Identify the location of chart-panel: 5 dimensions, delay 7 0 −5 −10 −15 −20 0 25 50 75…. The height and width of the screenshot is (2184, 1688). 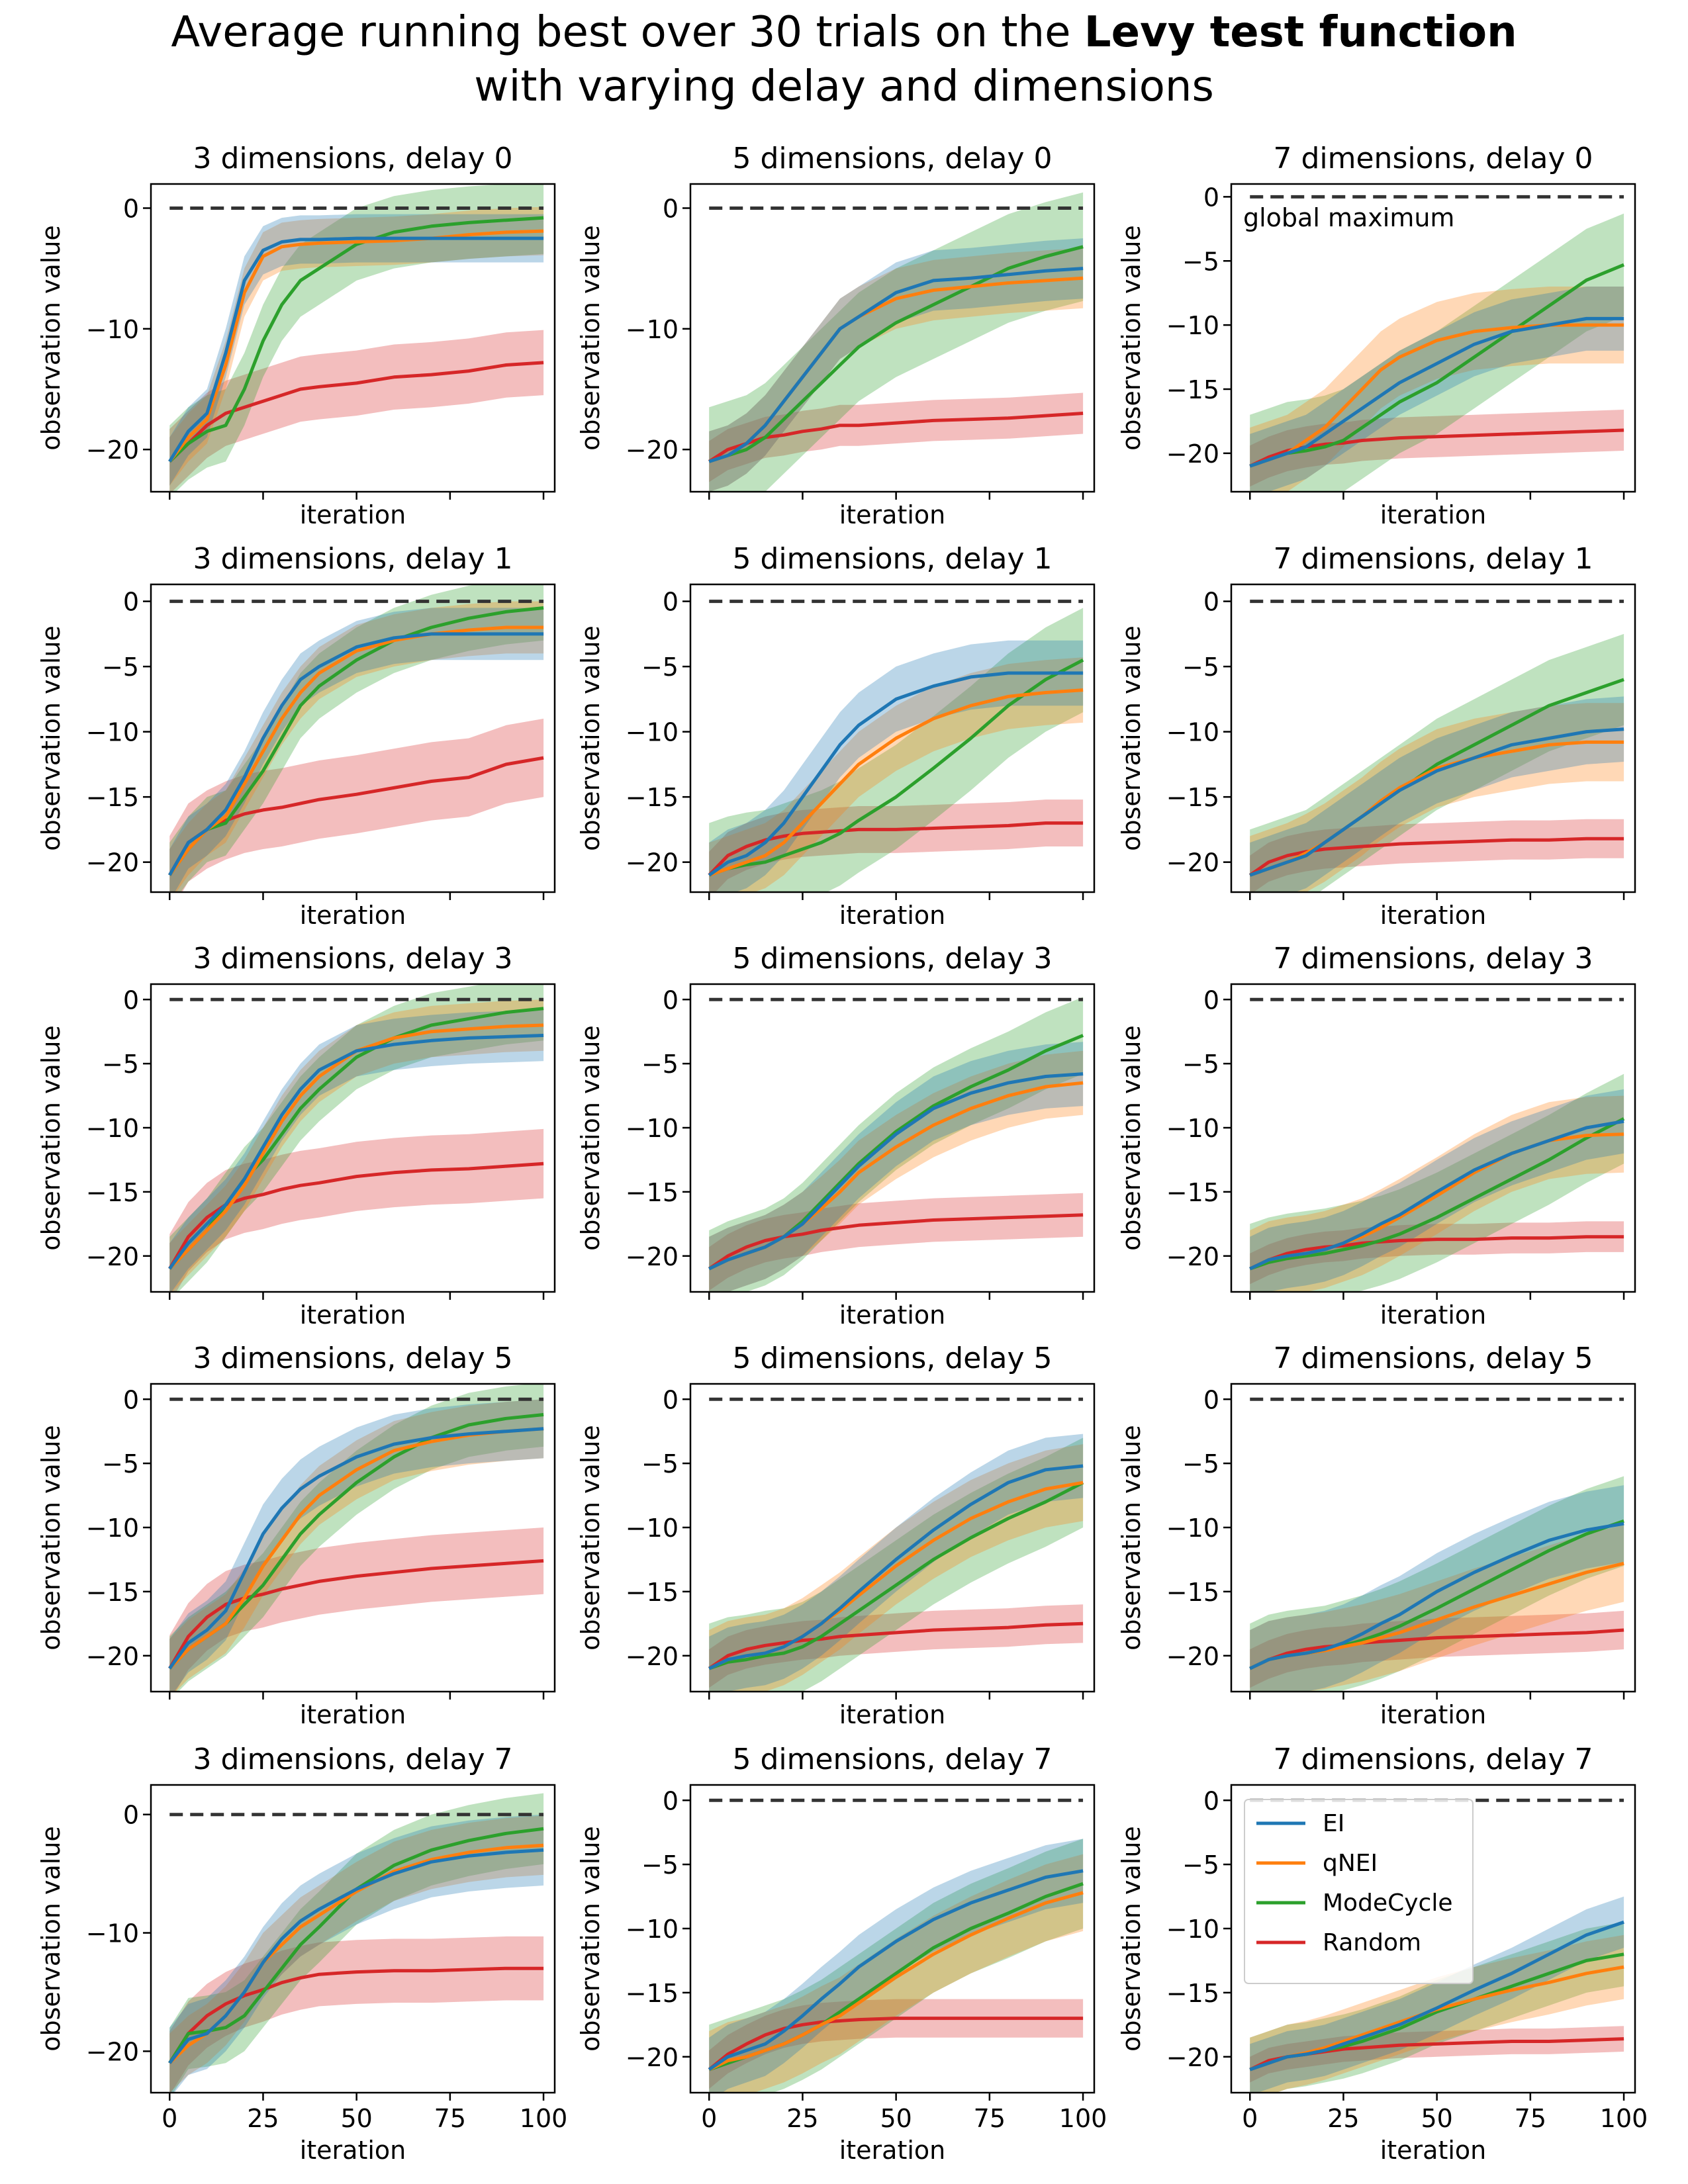
(841, 1954).